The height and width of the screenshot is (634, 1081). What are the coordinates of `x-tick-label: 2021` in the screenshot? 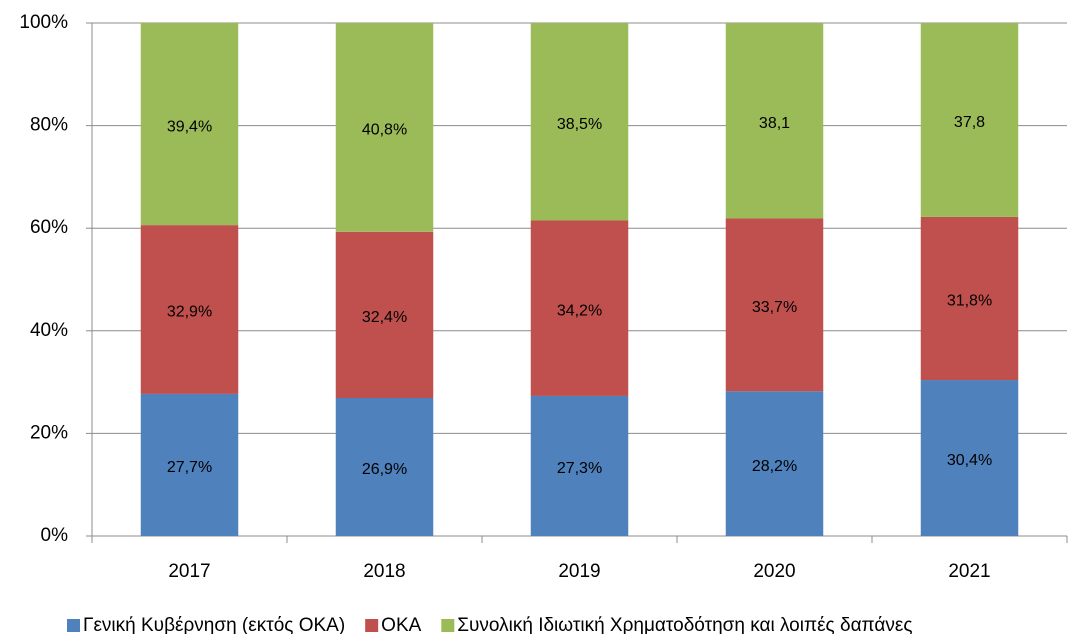 It's located at (969, 571).